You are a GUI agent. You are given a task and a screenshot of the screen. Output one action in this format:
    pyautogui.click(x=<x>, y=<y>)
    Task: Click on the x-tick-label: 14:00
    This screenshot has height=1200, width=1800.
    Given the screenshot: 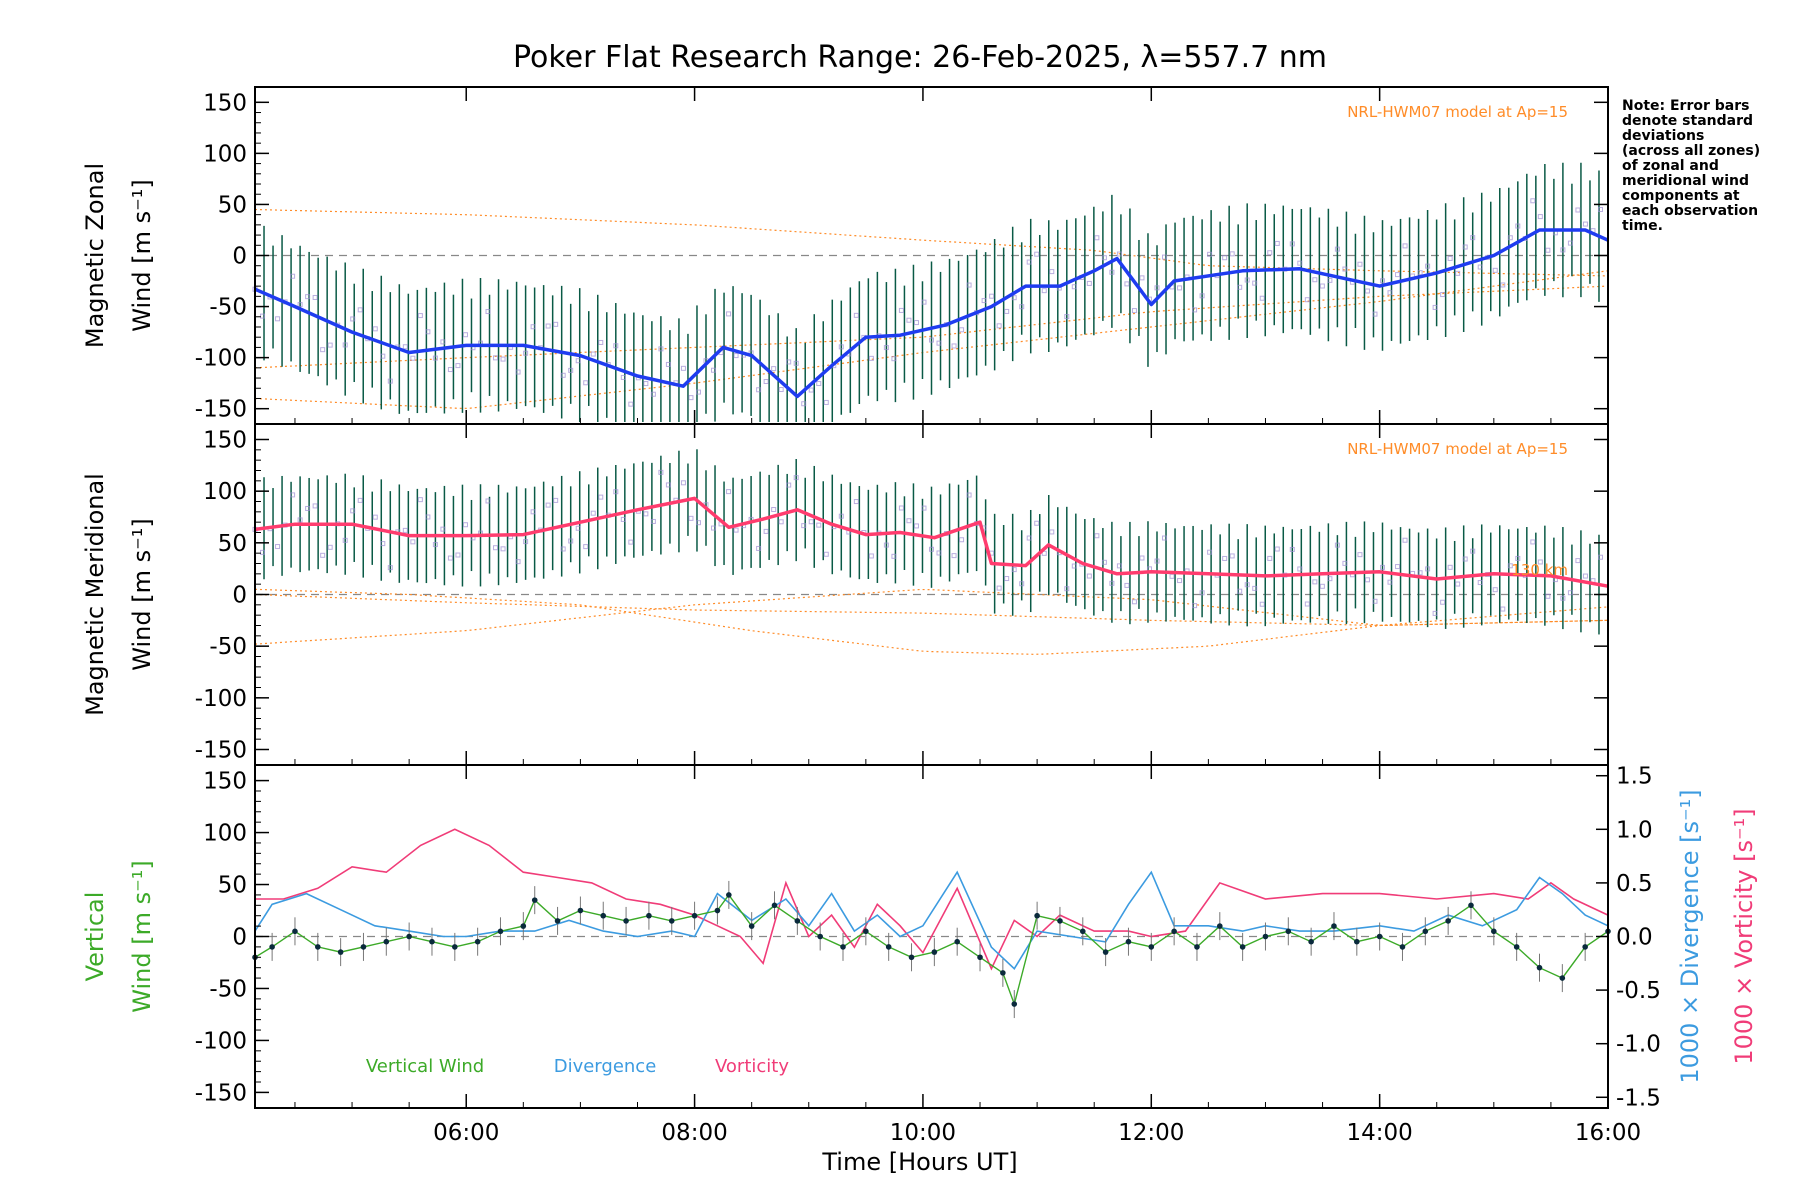 What is the action you would take?
    pyautogui.click(x=1379, y=1133)
    